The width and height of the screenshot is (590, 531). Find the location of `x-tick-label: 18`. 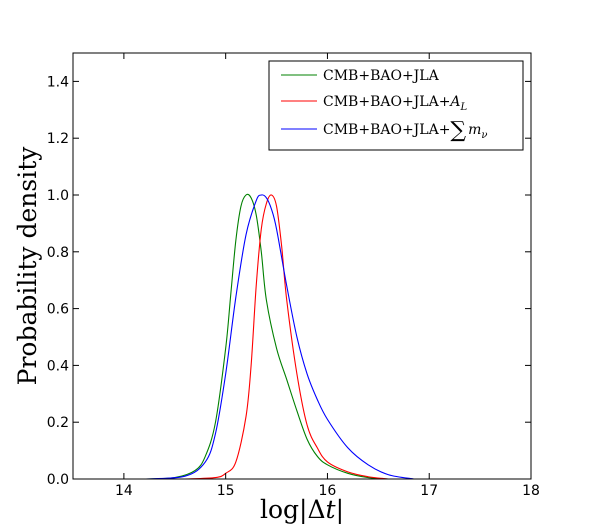

x-tick-label: 18 is located at coordinates (531, 491).